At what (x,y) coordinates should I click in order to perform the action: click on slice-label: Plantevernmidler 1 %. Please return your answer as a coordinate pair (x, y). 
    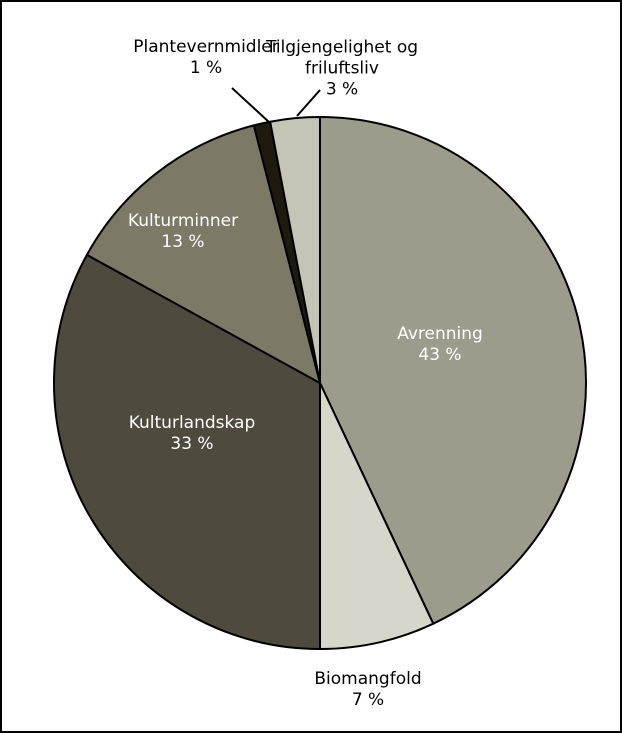
    Looking at the image, I should click on (206, 58).